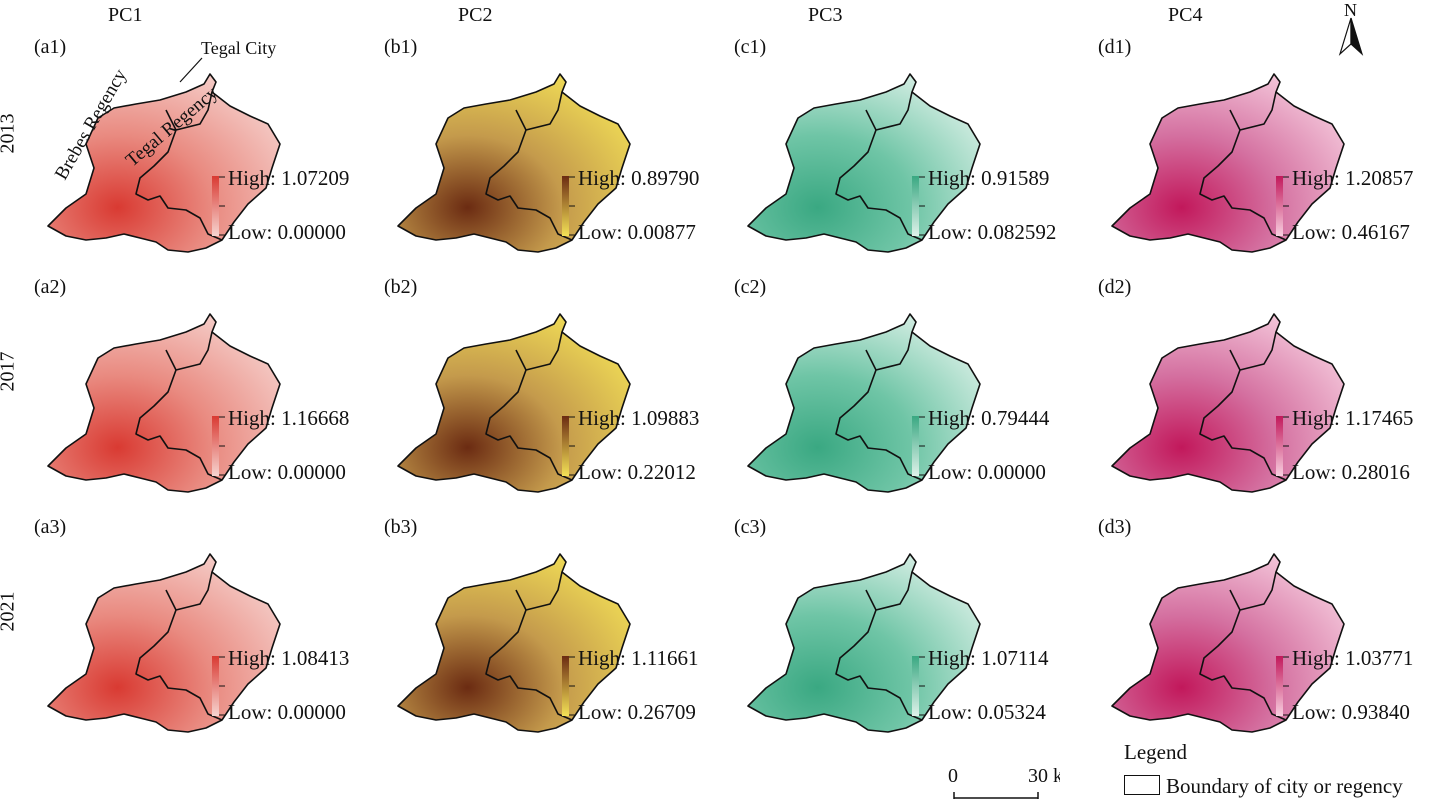 The width and height of the screenshot is (1442, 807). Describe the element at coordinates (1282, 206) in the screenshot. I see `color-ramp-d1` at that location.